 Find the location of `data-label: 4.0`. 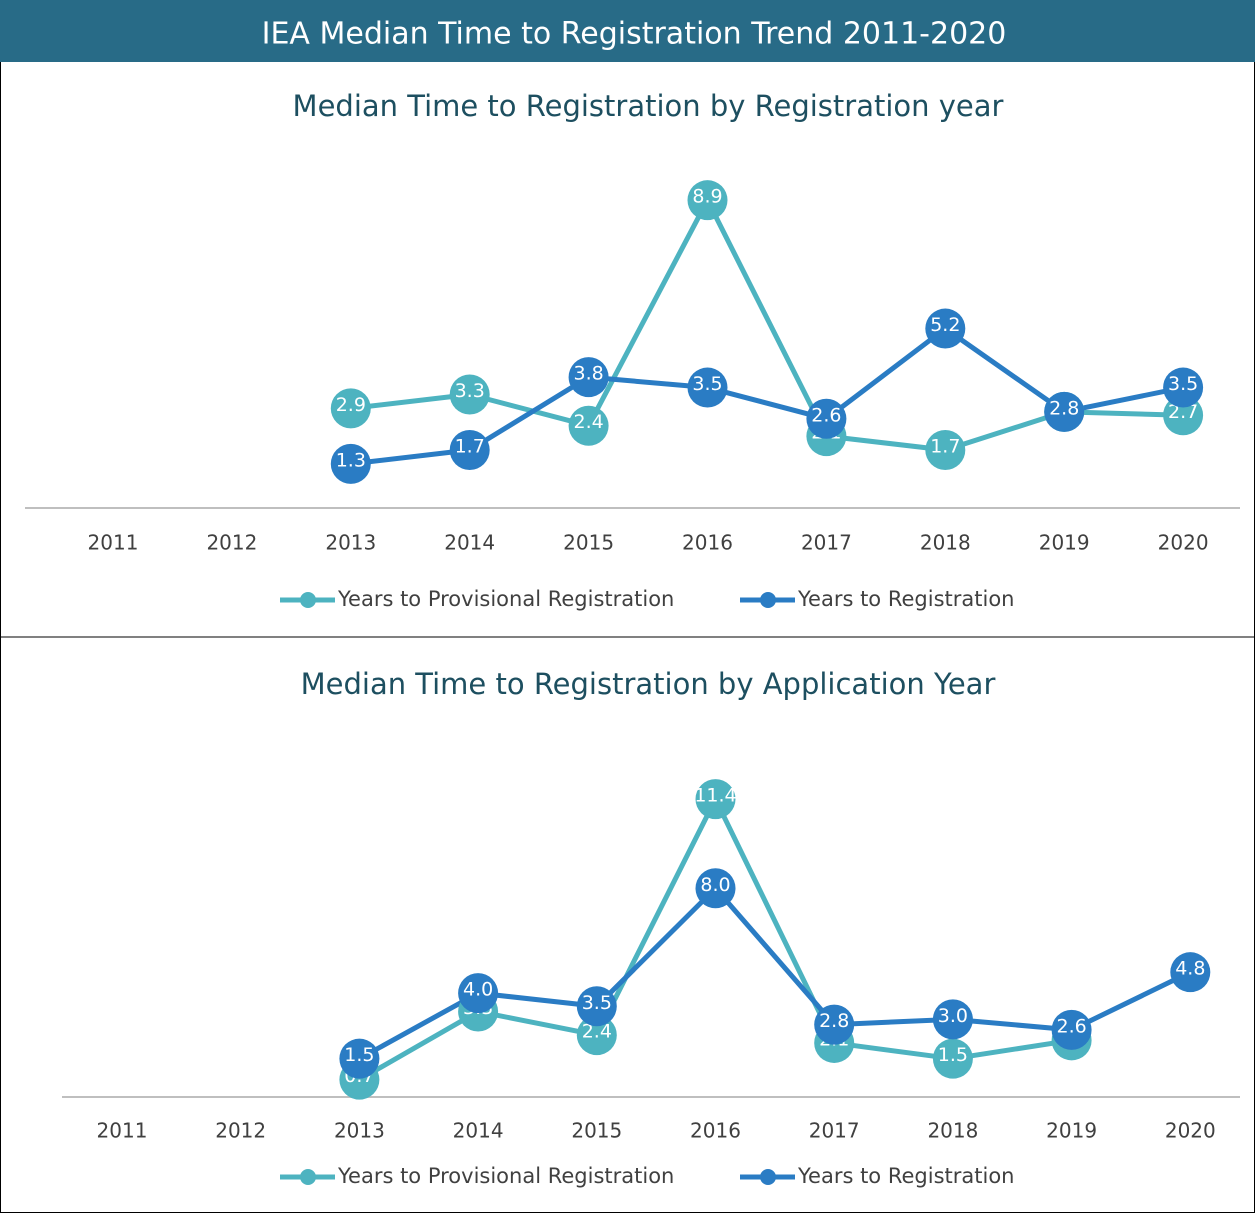

data-label: 4.0 is located at coordinates (478, 990).